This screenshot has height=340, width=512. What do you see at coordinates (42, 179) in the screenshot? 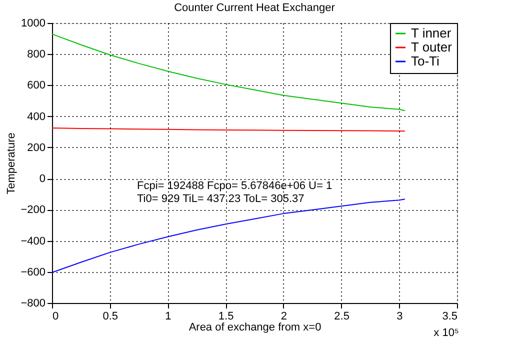
I see `y-tick-label: 0` at bounding box center [42, 179].